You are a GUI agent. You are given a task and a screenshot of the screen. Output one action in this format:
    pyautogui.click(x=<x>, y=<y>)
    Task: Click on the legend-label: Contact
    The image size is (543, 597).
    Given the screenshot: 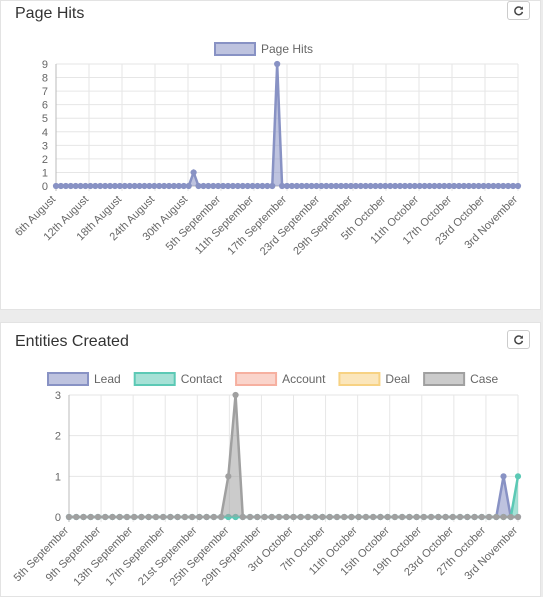 What is the action you would take?
    pyautogui.click(x=202, y=379)
    